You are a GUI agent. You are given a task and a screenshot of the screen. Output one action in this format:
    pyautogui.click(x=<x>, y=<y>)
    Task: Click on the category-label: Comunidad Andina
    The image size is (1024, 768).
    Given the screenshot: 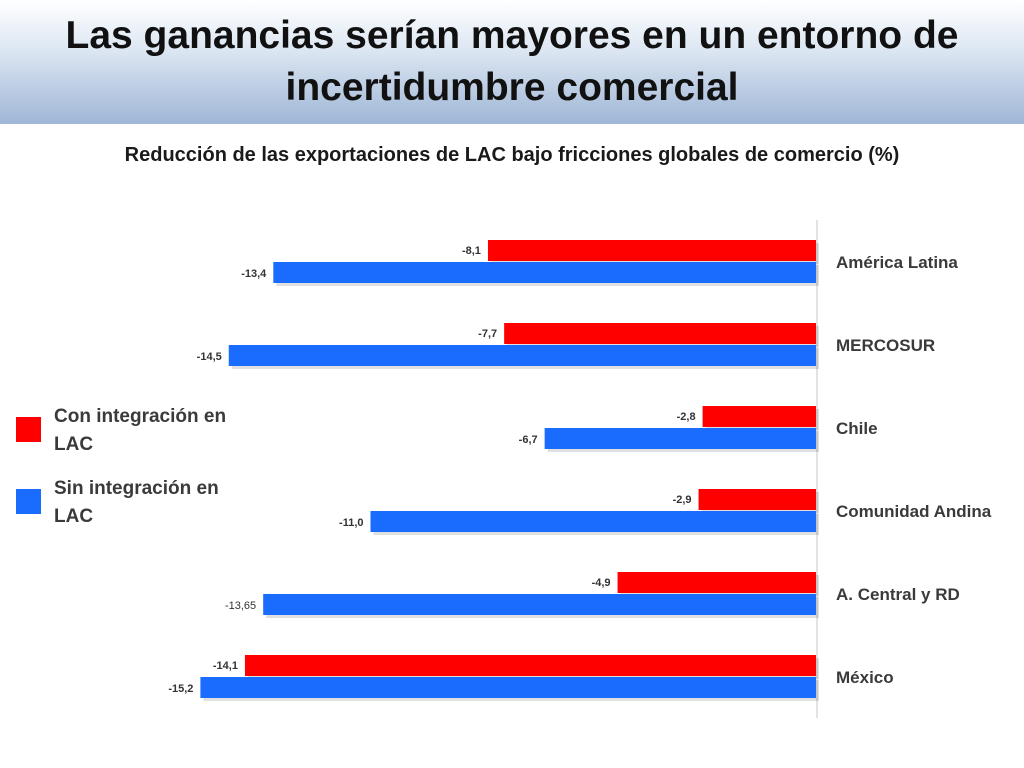 What is the action you would take?
    pyautogui.click(x=914, y=511)
    